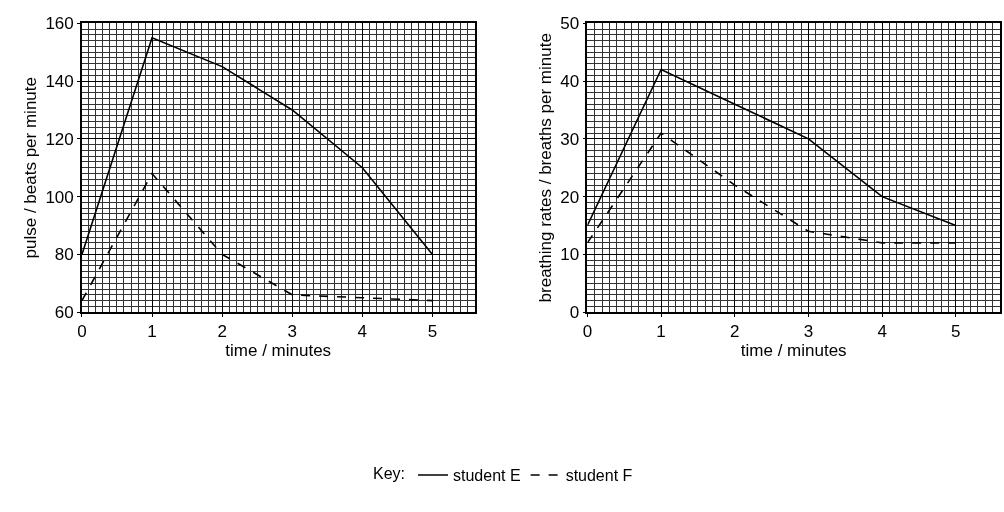 The image size is (1004, 512). I want to click on y-tick-label: 20, so click(570, 197).